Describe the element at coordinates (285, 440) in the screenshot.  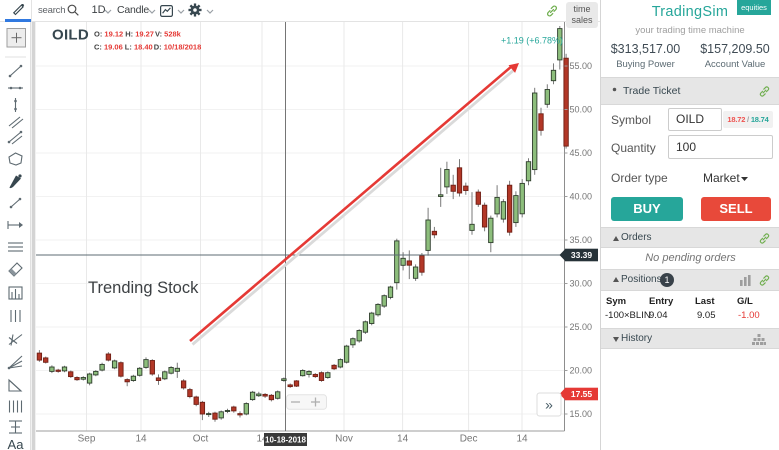
I see `svg-text: 10-18-2018` at that location.